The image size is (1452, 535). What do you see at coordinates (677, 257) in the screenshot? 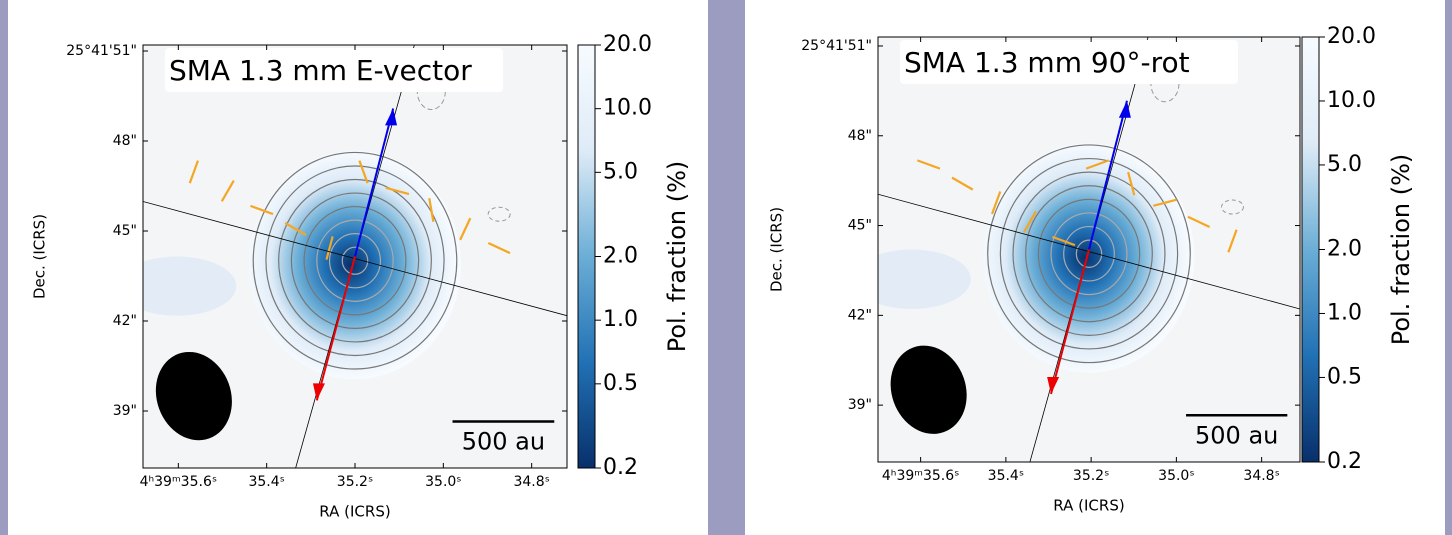
I see `colorbar-label: Pol. fraction (%)` at bounding box center [677, 257].